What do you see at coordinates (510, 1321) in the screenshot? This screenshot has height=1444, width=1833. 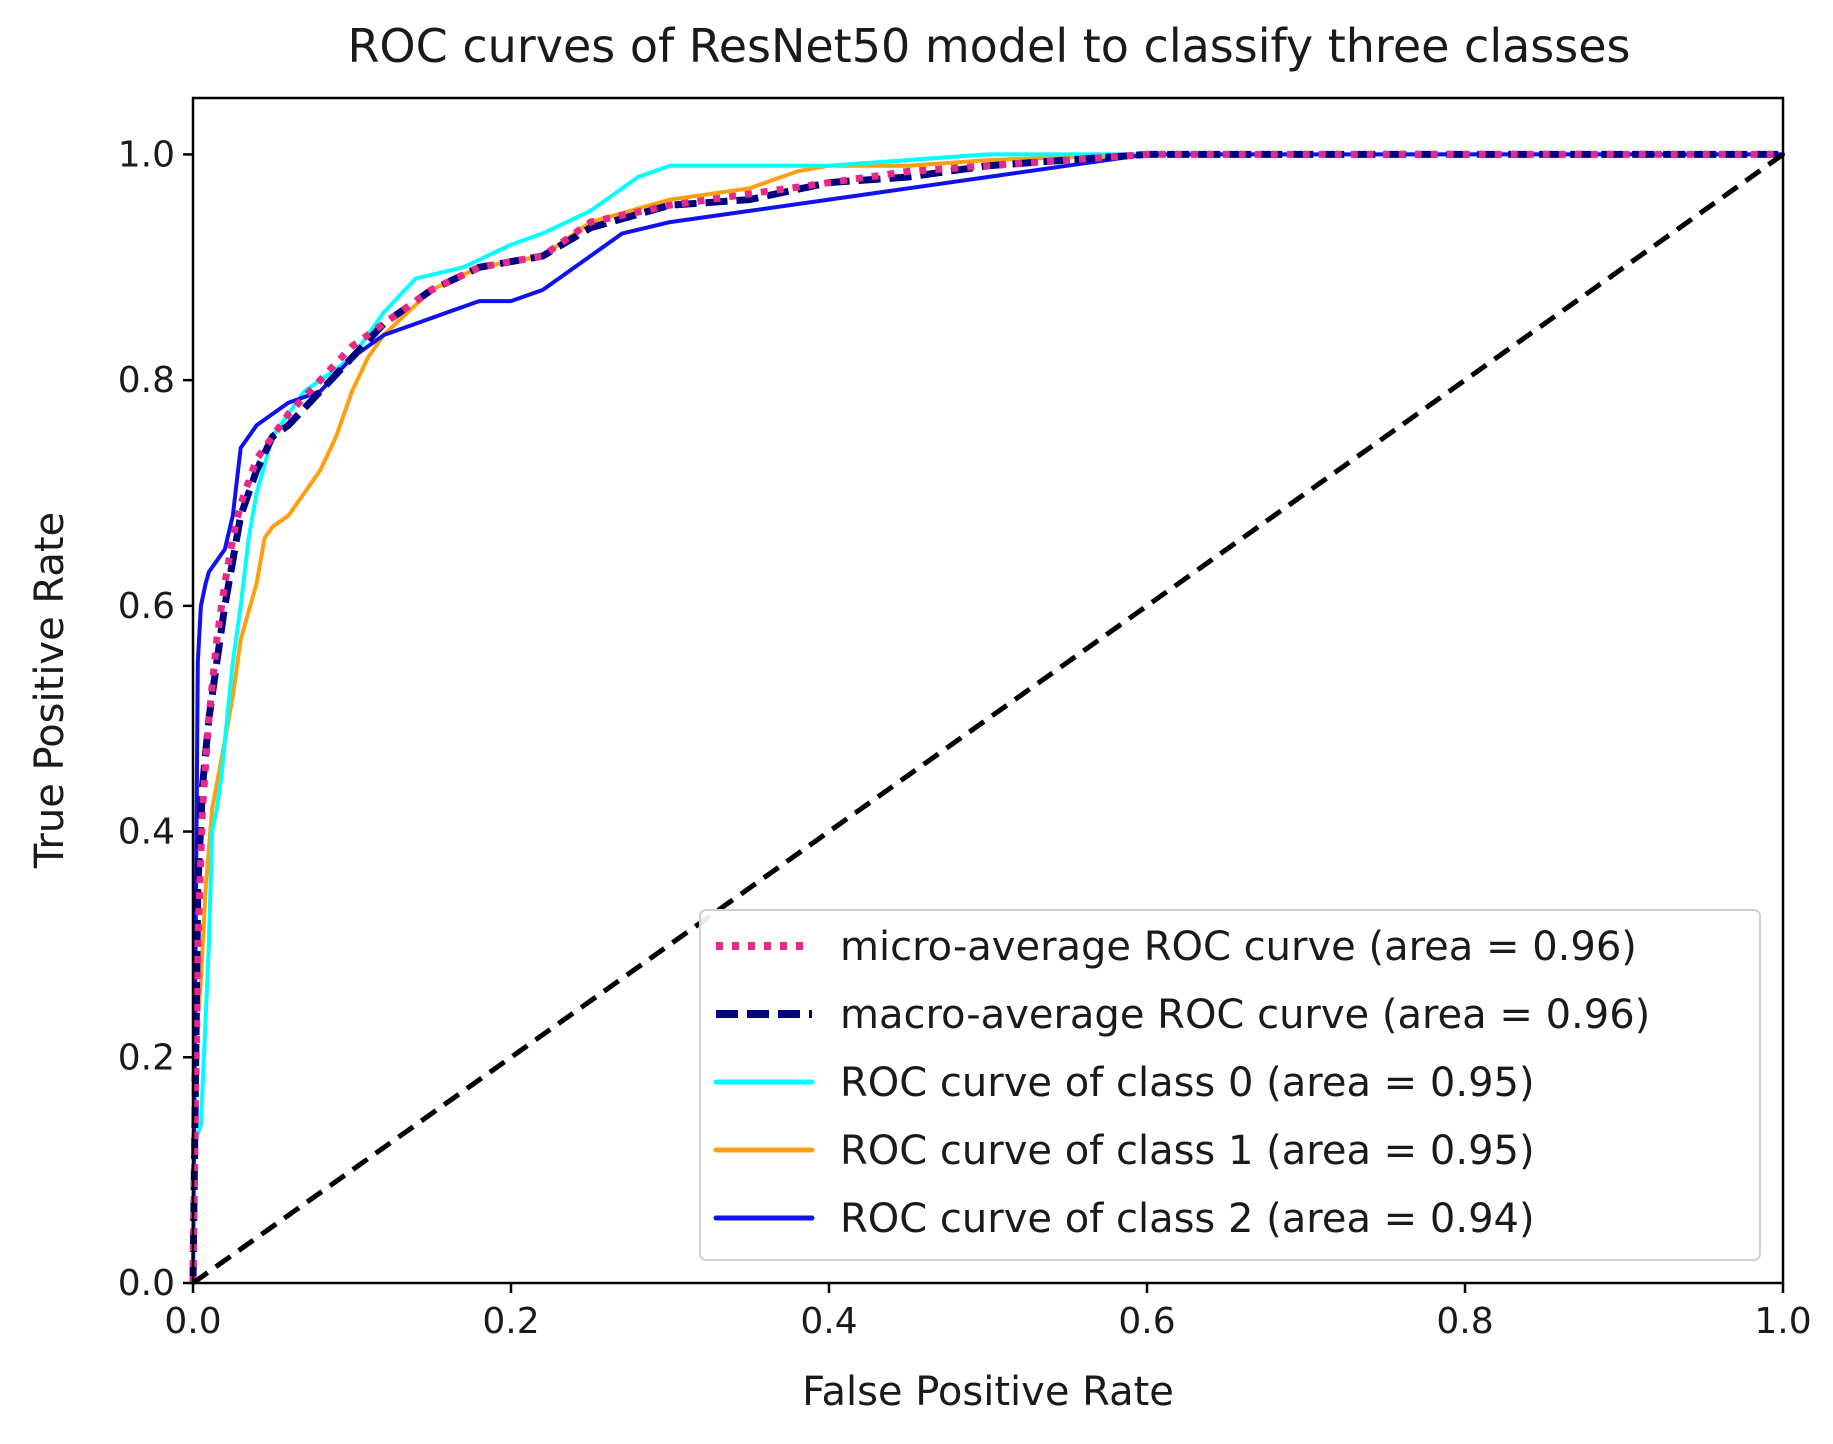 I see `x-tick-label: 0.2` at bounding box center [510, 1321].